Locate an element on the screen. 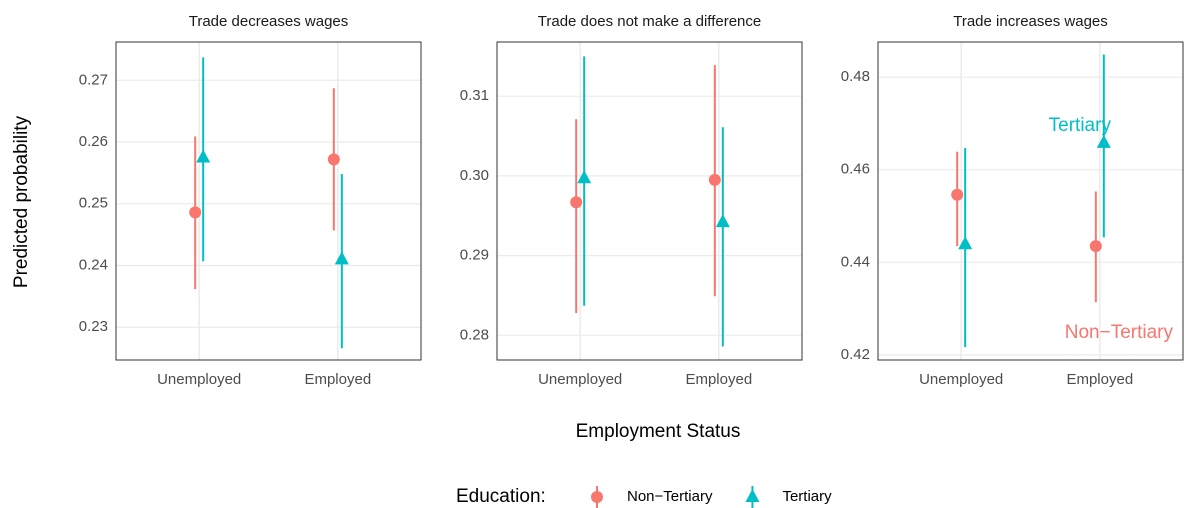 This screenshot has width=1193, height=508. y-tick-label: 0.27 is located at coordinates (93, 79).